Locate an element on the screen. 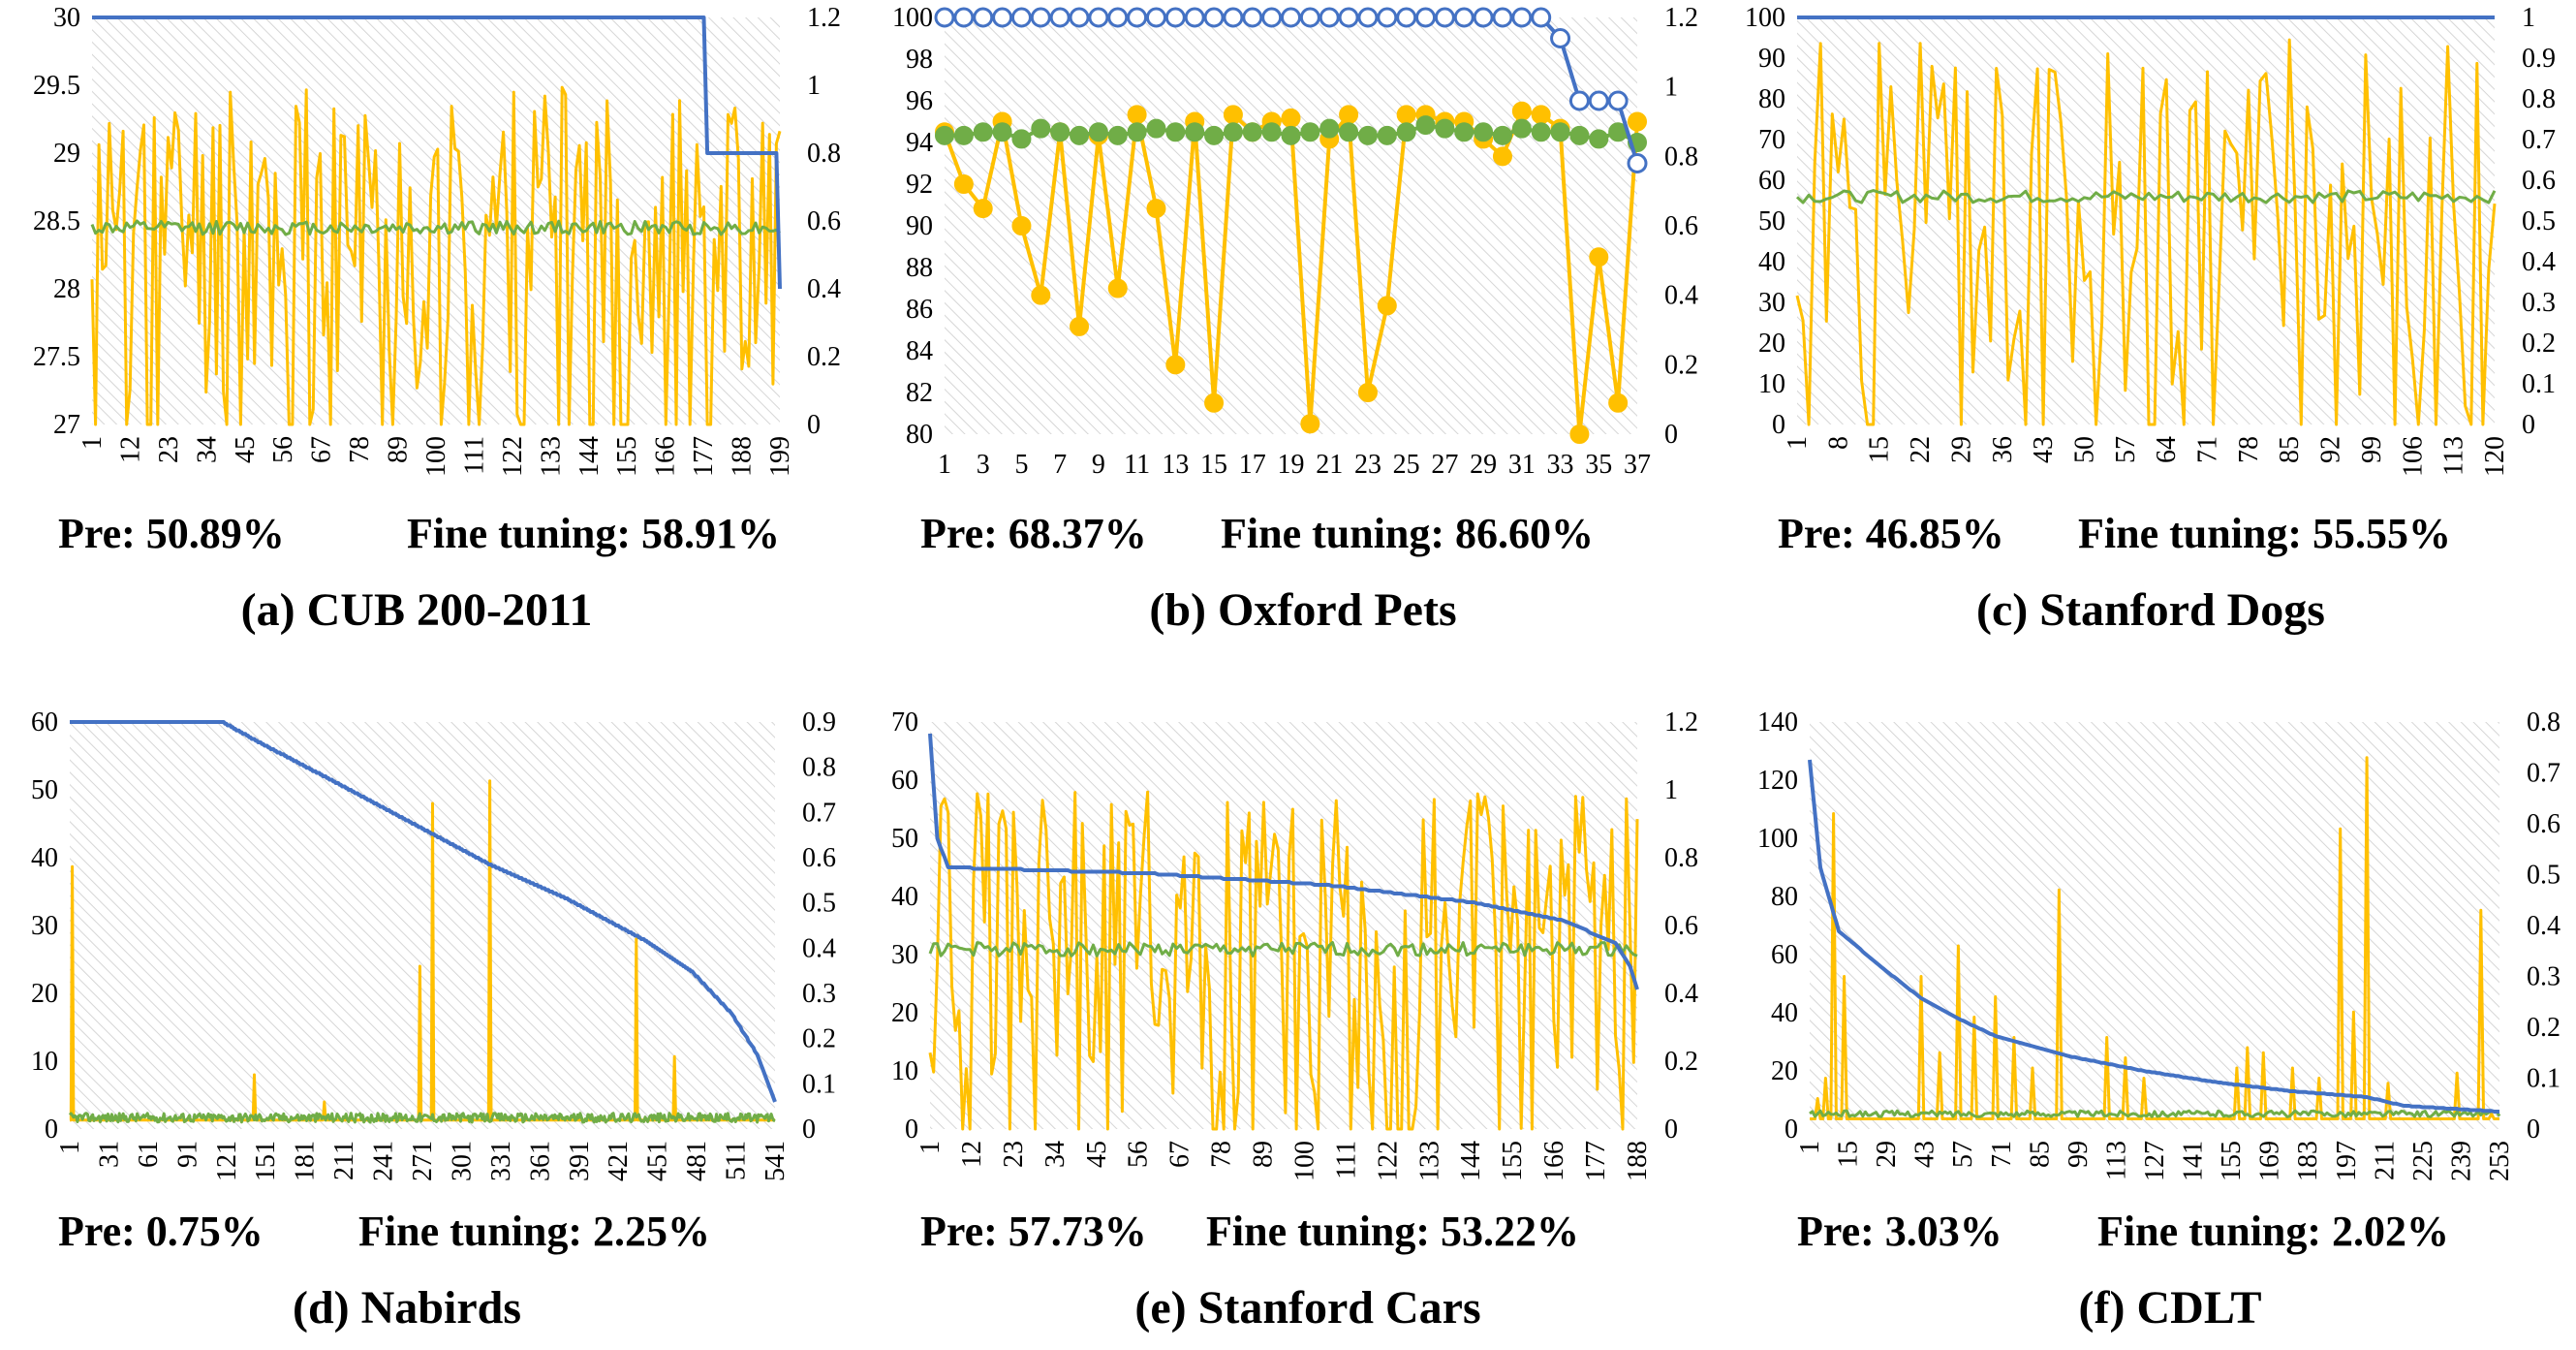 Image resolution: width=2576 pixels, height=1350 pixels. left-tick-f: 140 is located at coordinates (1777, 722).